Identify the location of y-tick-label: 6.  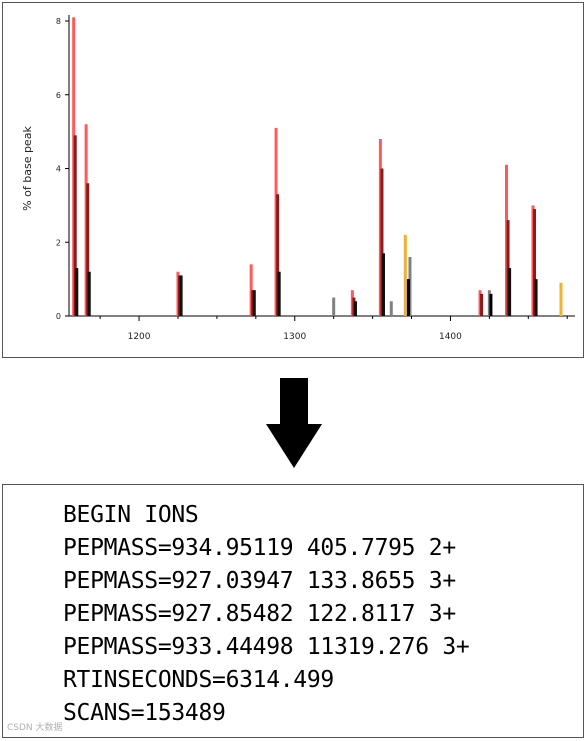
(58, 95).